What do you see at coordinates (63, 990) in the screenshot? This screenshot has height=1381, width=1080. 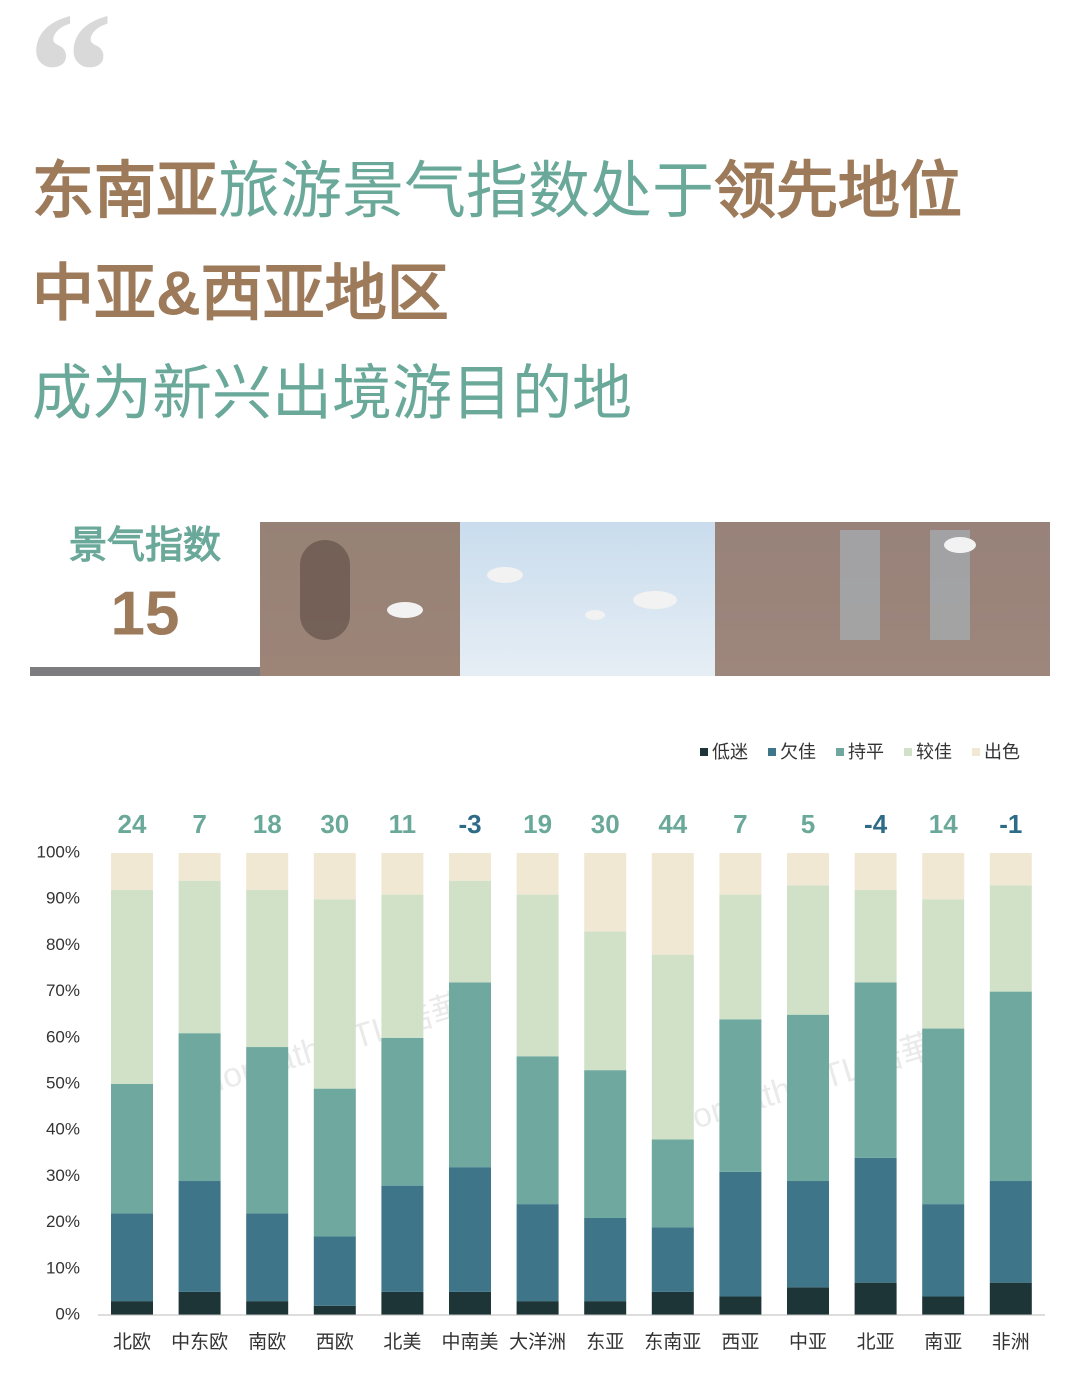 I see `y-tick-label: 70%` at bounding box center [63, 990].